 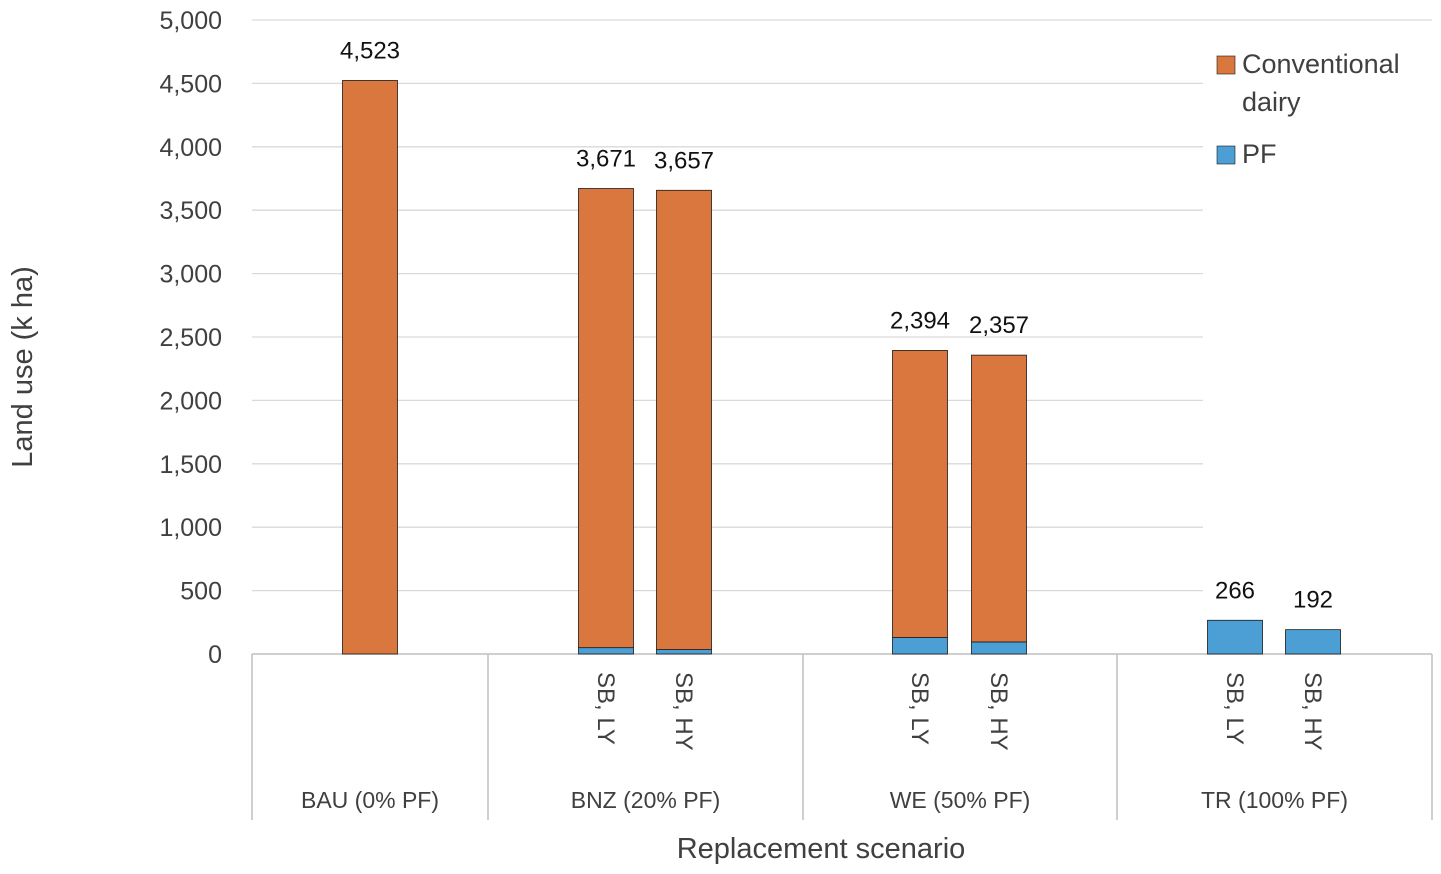 What do you see at coordinates (370, 50) in the screenshot?
I see `data-label: 4,523` at bounding box center [370, 50].